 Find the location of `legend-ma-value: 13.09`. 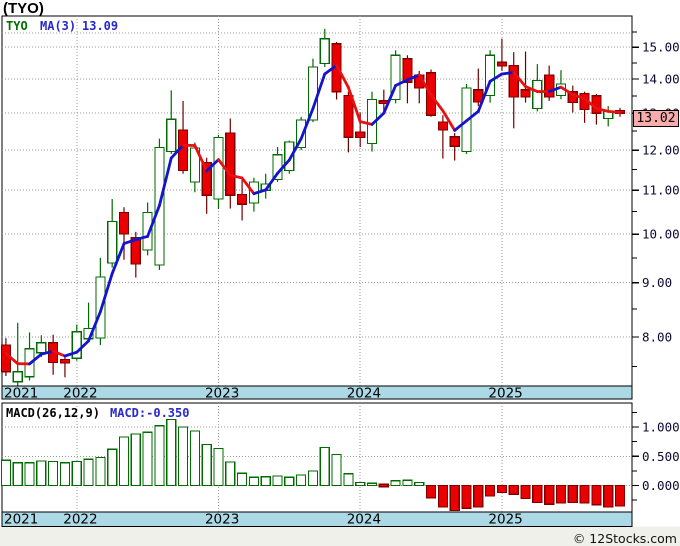

legend-ma-value: 13.09 is located at coordinates (100, 26).